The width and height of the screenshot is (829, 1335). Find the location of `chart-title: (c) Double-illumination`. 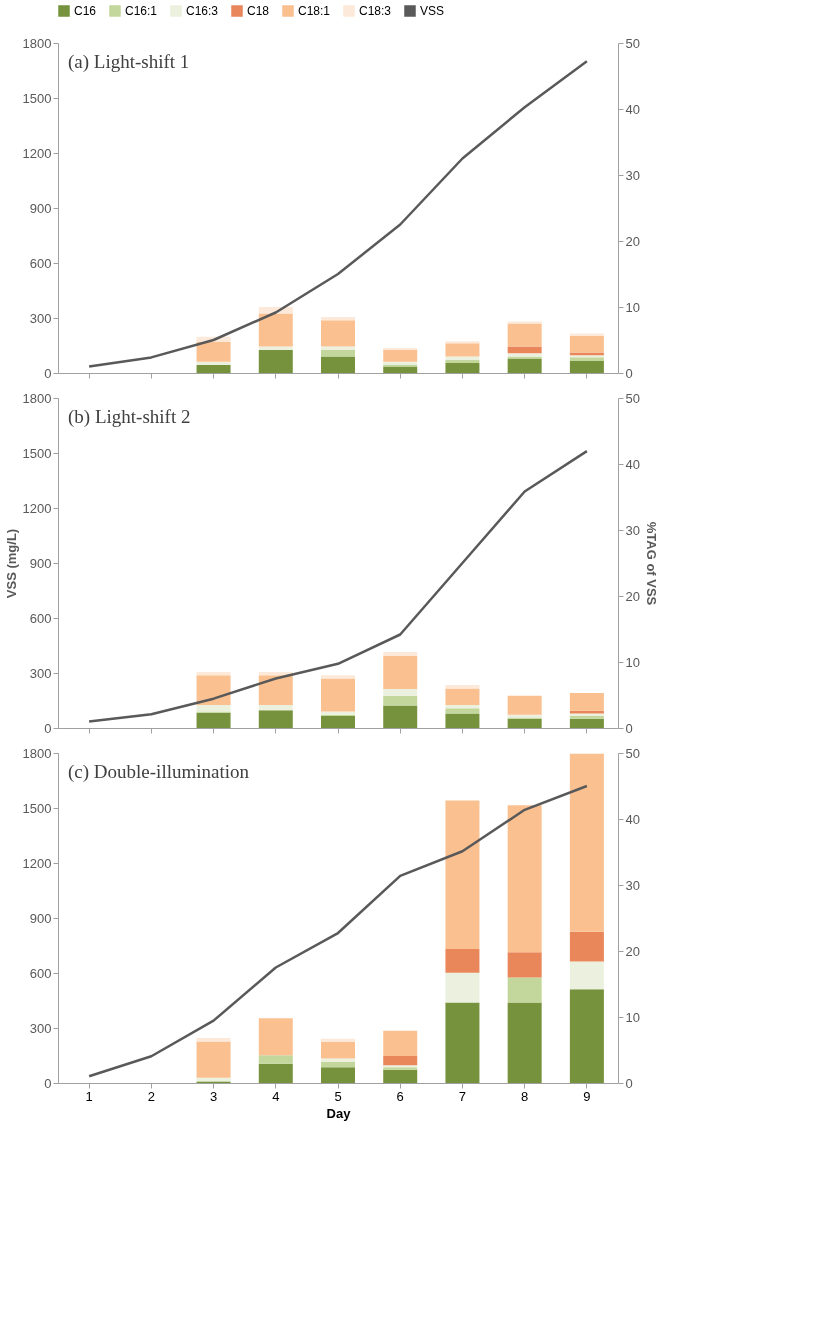

chart-title: (c) Double-illumination is located at coordinates (159, 772).